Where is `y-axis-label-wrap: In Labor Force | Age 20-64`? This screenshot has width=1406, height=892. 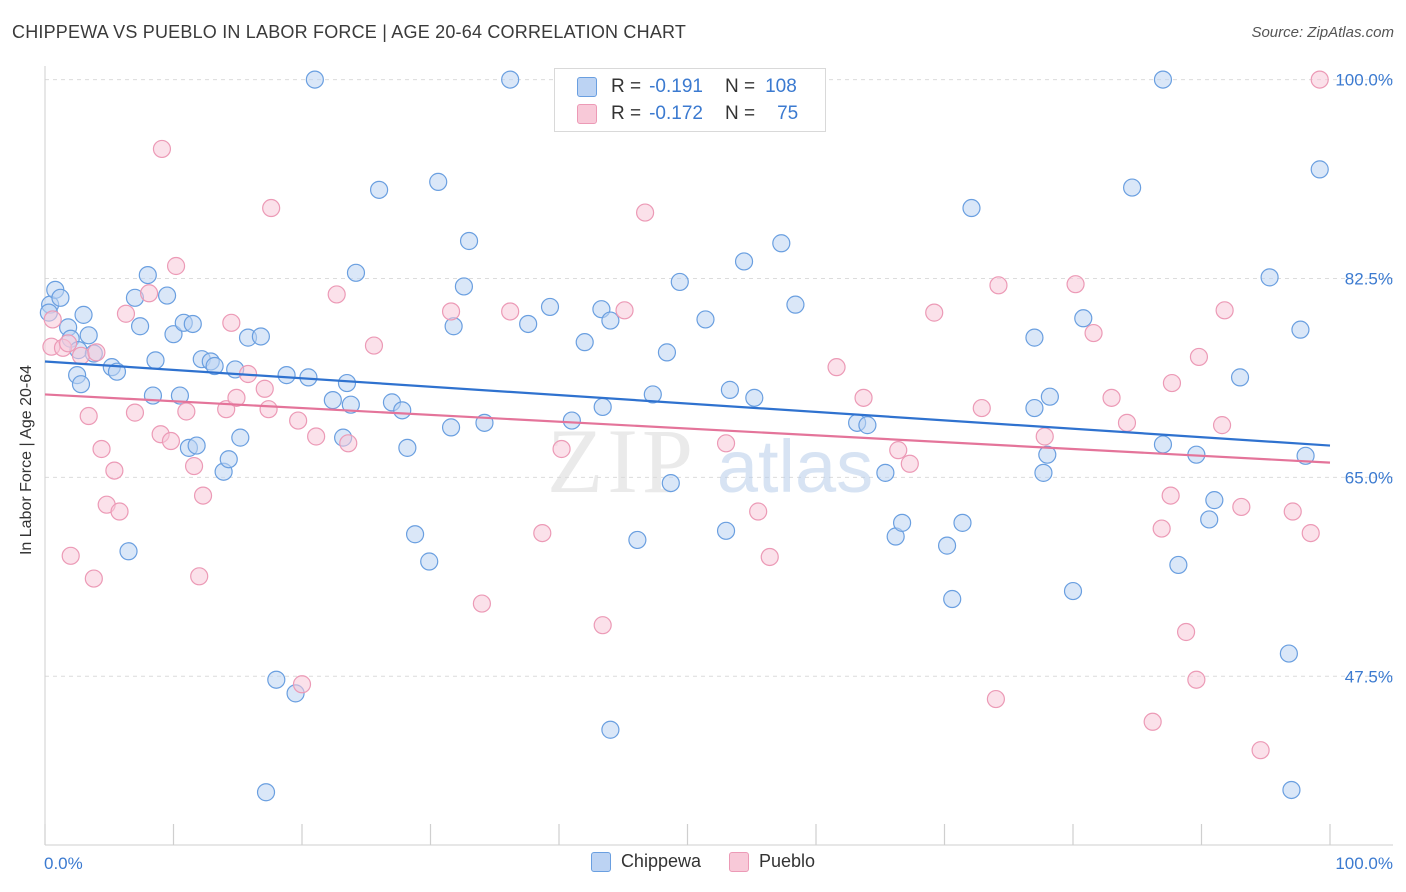 y-axis-label-wrap: In Labor Force | Age 20-64 is located at coordinates (27, 412).